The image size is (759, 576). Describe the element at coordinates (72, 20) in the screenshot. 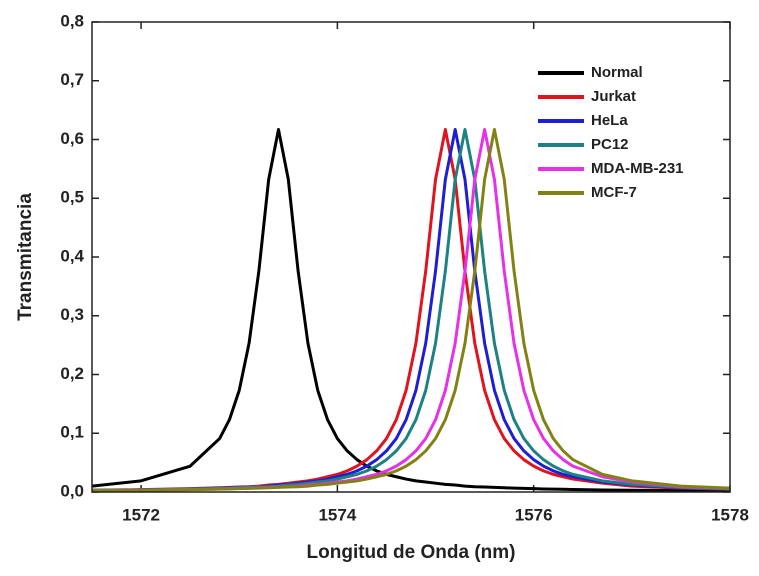

I see `y-tick-label: 0,8` at that location.